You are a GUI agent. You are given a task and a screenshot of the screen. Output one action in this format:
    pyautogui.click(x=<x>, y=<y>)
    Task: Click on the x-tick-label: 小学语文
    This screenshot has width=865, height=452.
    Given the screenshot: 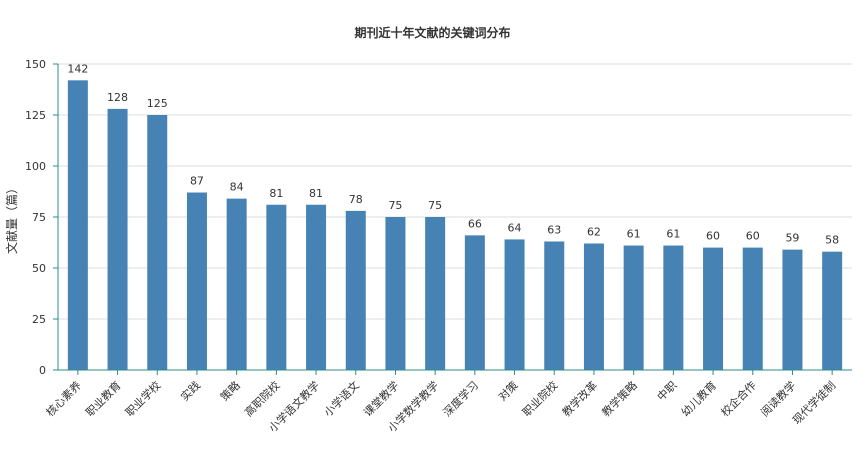 What is the action you would take?
    pyautogui.click(x=341, y=398)
    